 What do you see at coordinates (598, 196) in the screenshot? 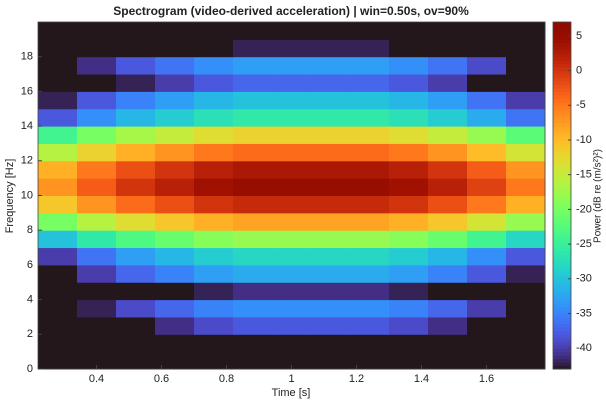
I see `colorbar-label: Power (dB re (m/s²)²)` at bounding box center [598, 196].